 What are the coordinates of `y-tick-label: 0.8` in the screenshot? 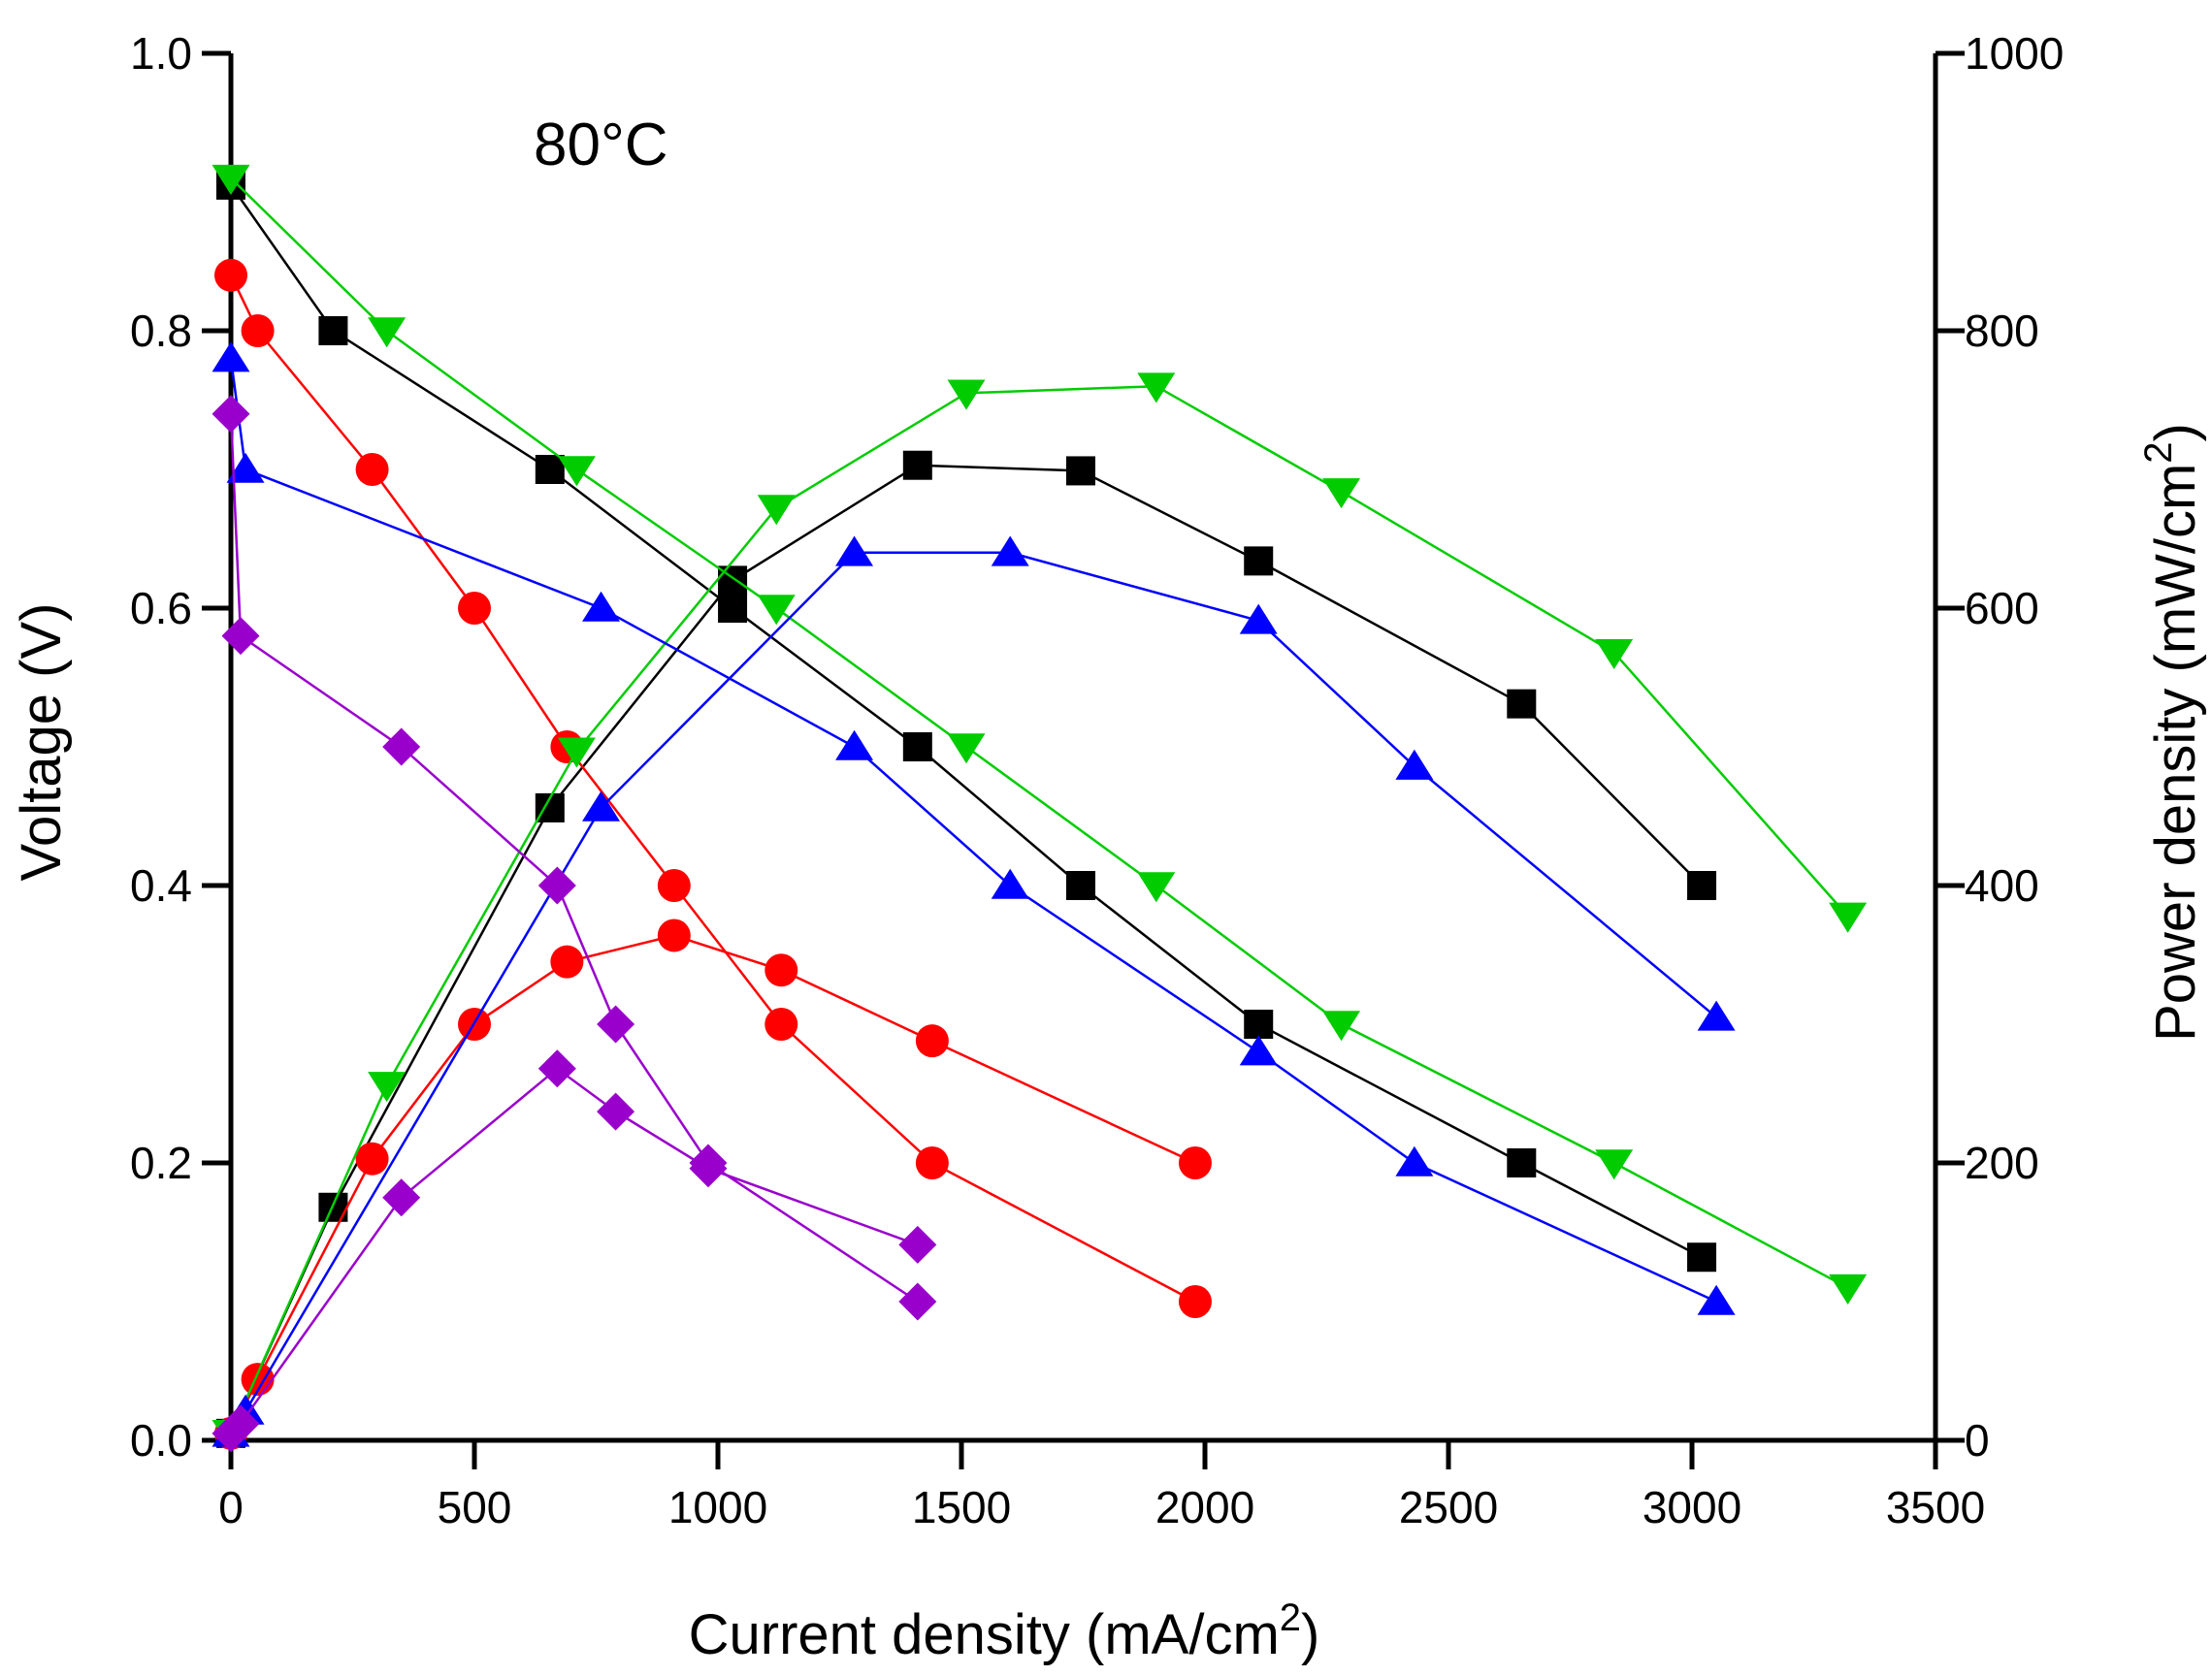 It's located at (161, 331).